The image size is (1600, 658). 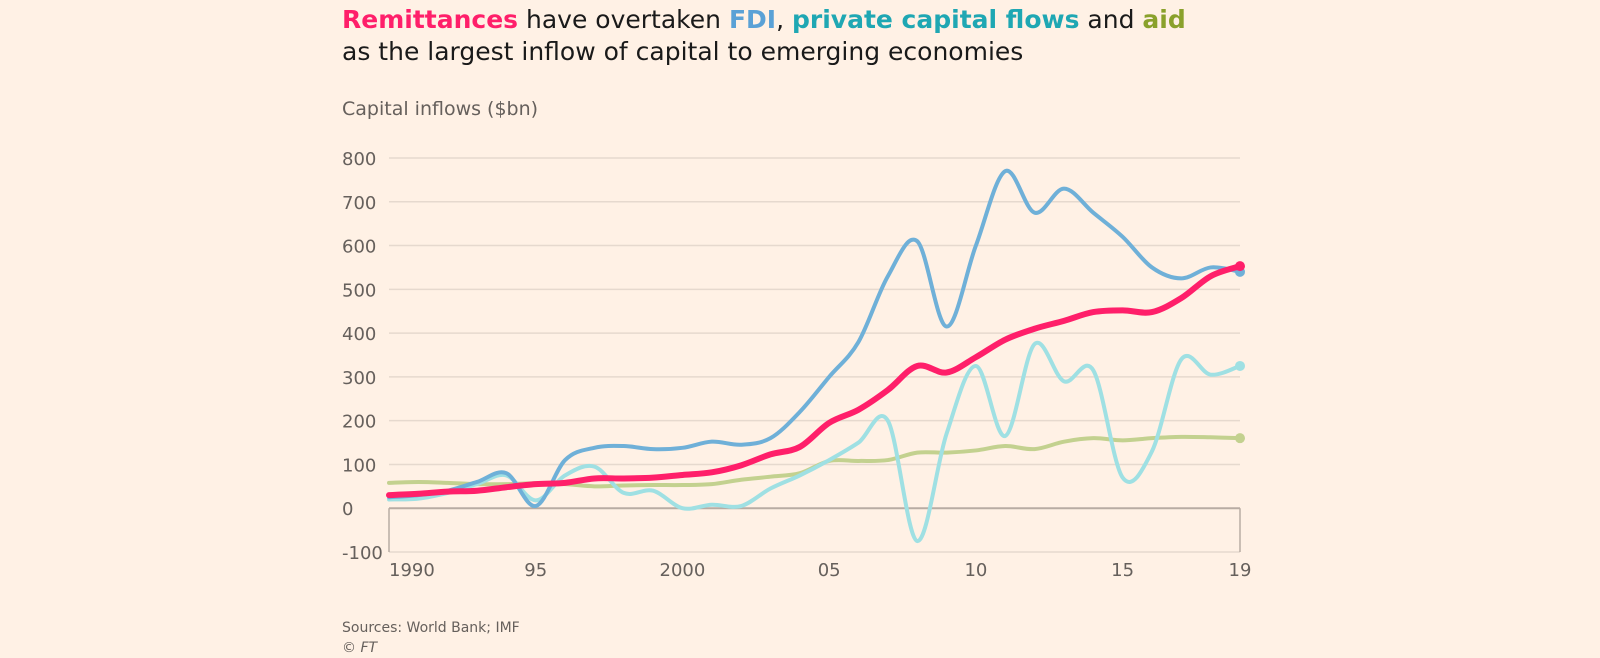 What do you see at coordinates (1240, 266) in the screenshot?
I see `end-marker-remittances` at bounding box center [1240, 266].